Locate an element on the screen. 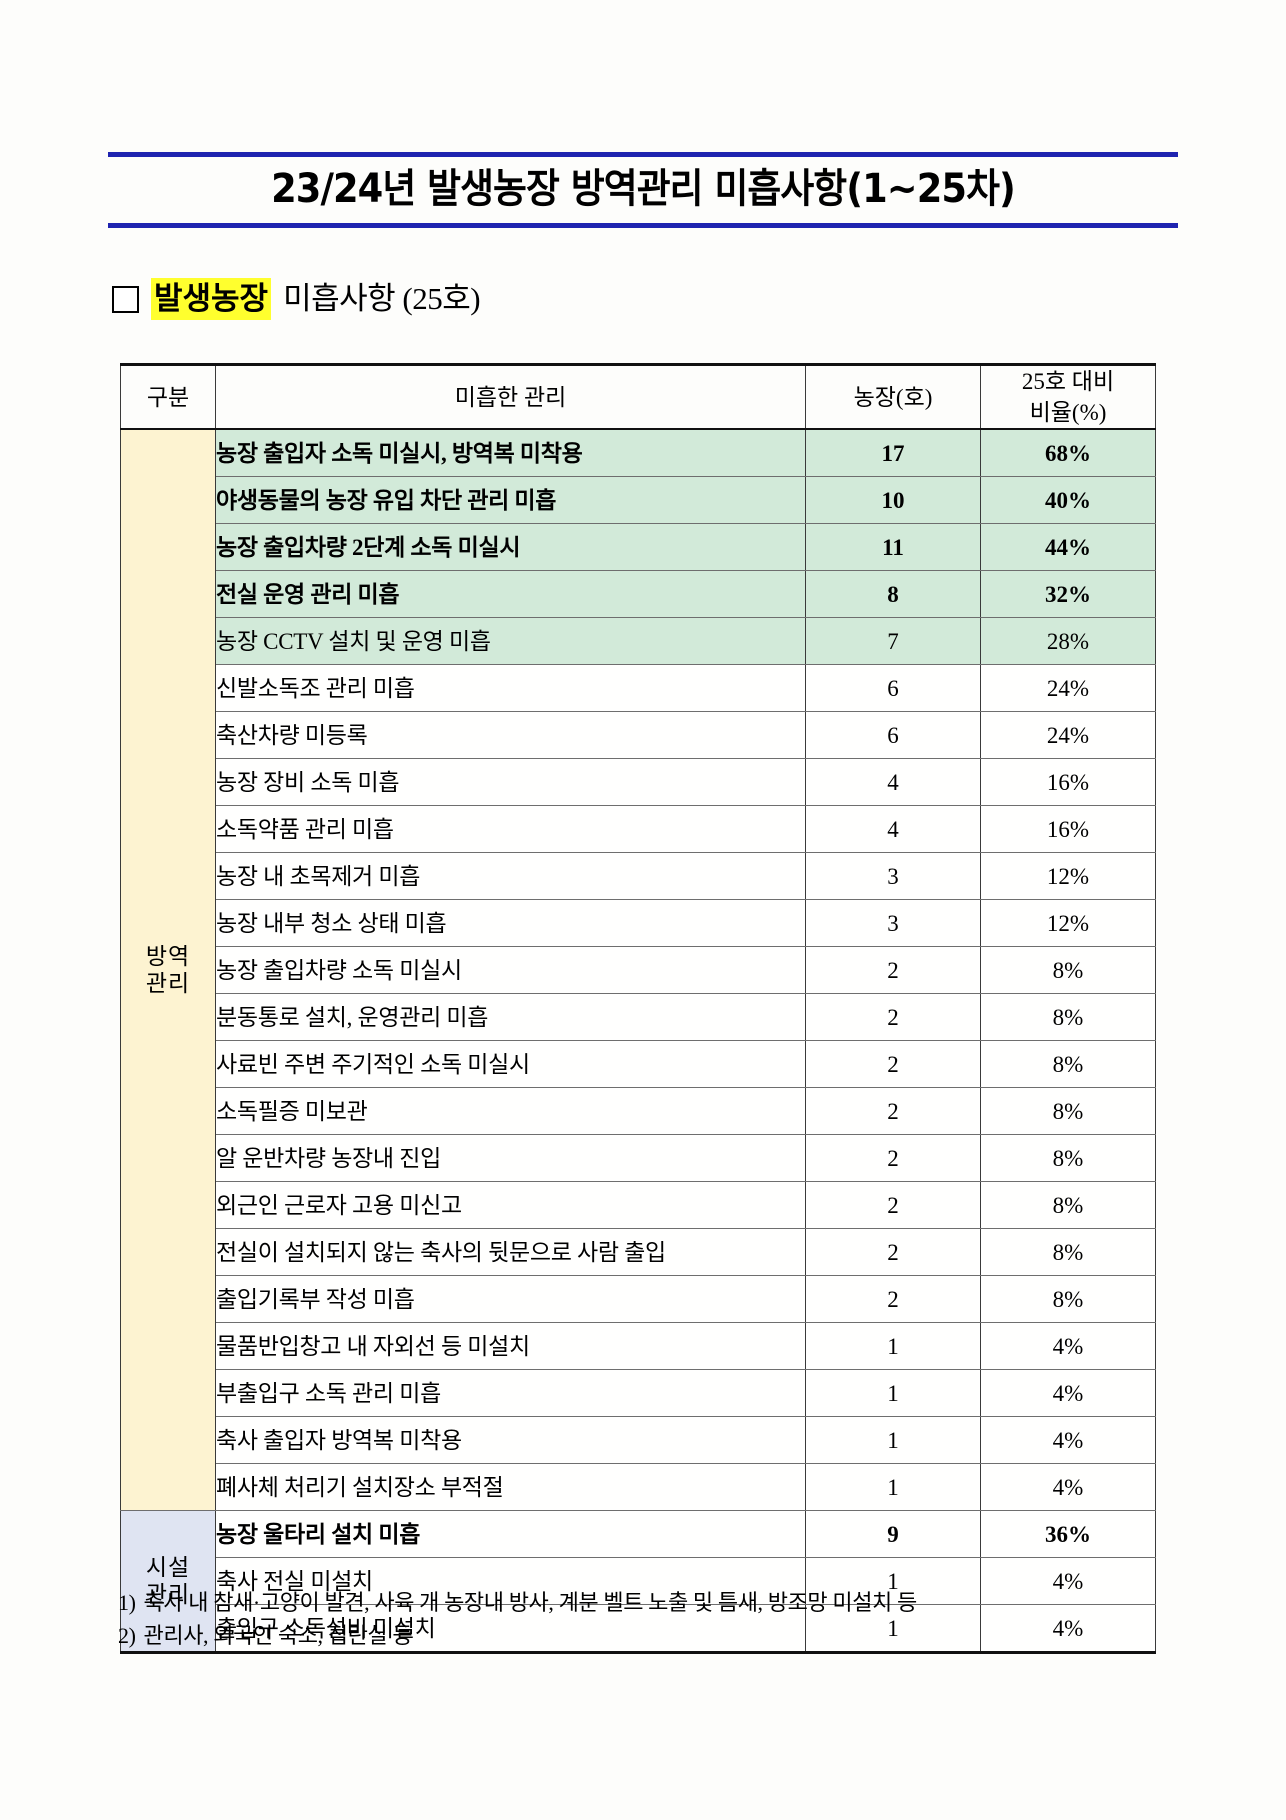 The height and width of the screenshot is (1820, 1286). table-row: 부출입구 소독 관리 미흡 1 4% is located at coordinates (638, 1393).